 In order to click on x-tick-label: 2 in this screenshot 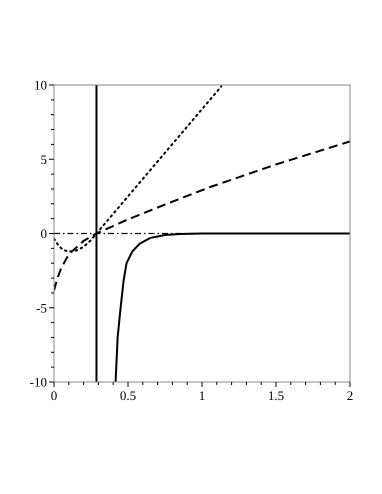, I will do `click(350, 395)`.